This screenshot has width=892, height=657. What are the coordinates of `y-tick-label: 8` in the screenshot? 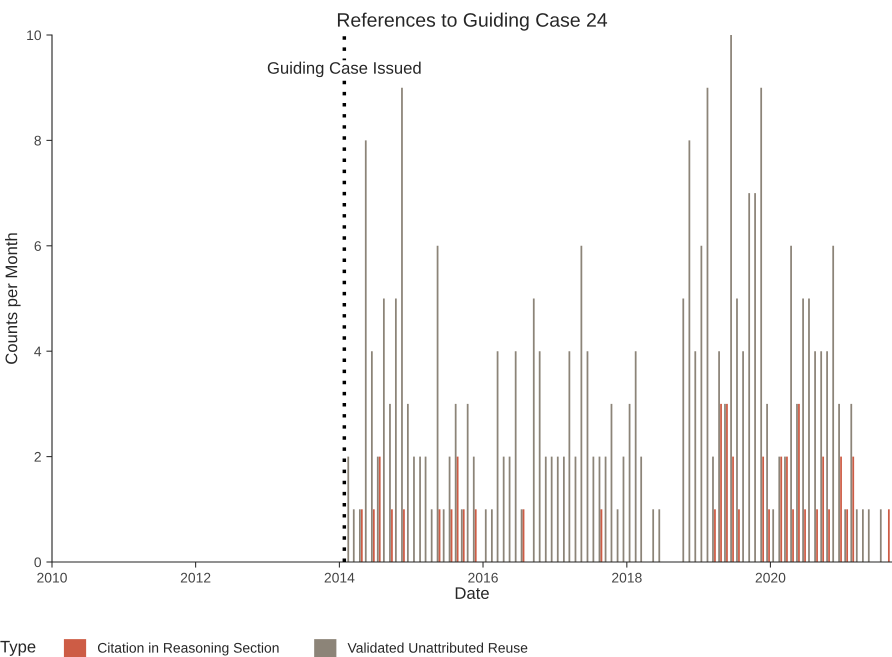 It's located at (37, 141).